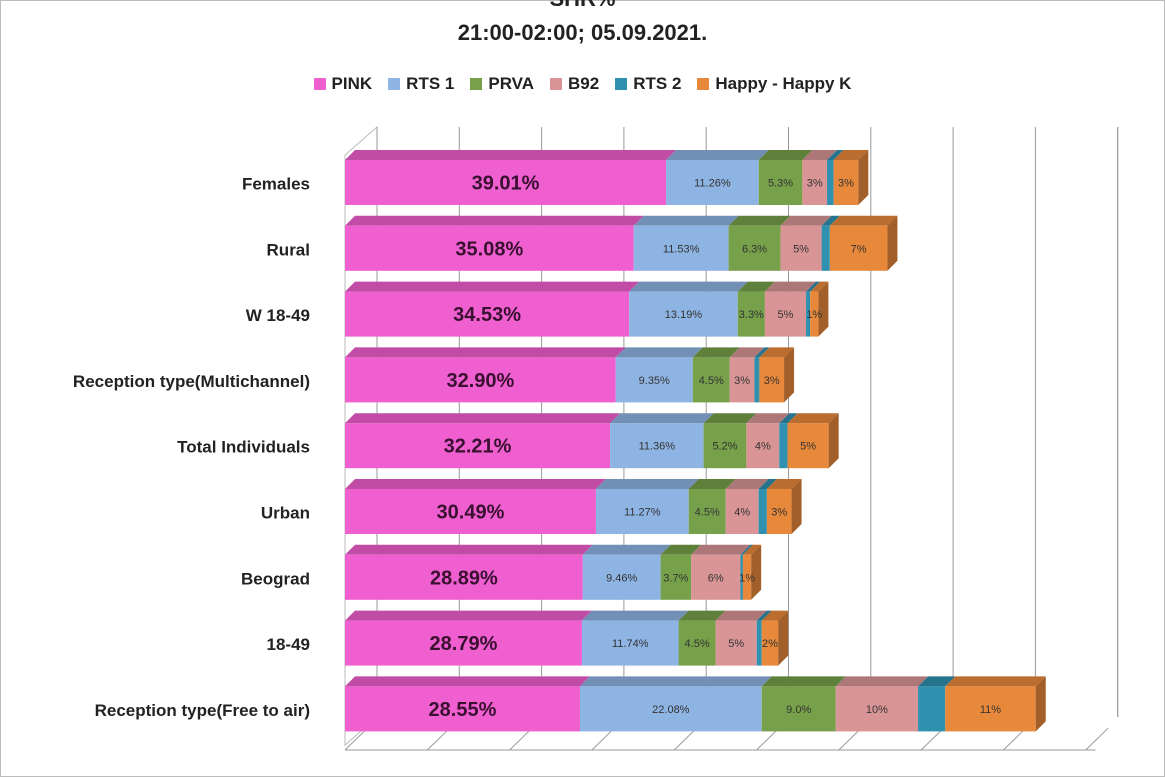 The height and width of the screenshot is (777, 1165). Describe the element at coordinates (288, 249) in the screenshot. I see `category-label: Rural` at that location.